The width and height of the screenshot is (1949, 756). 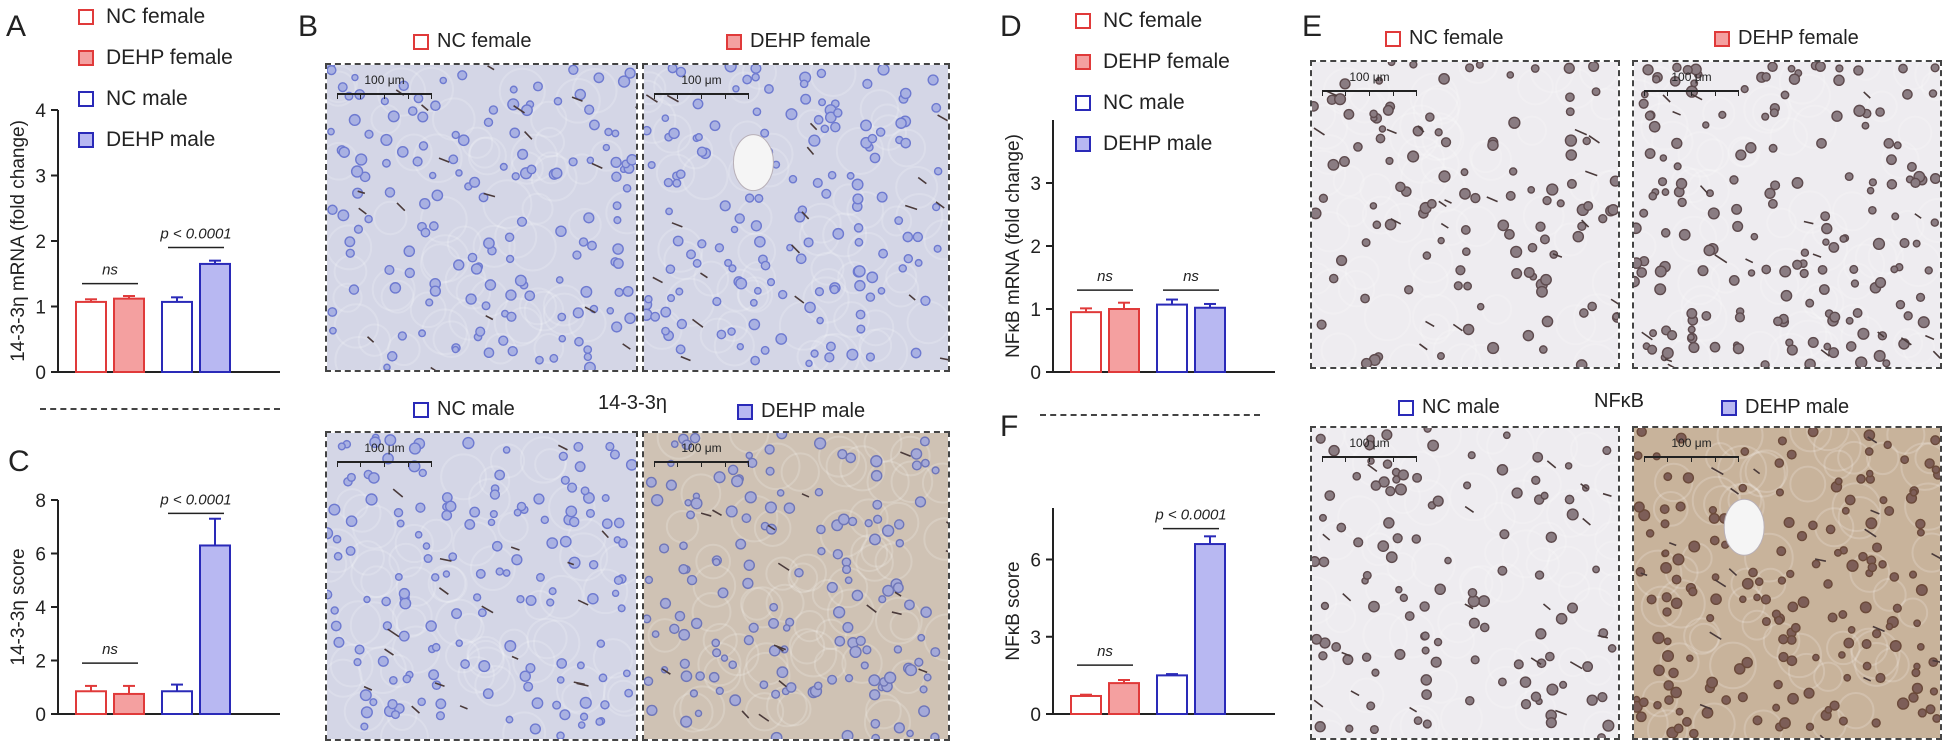 What do you see at coordinates (1619, 401) in the screenshot?
I see `micrograph-title-e: NFκB` at bounding box center [1619, 401].